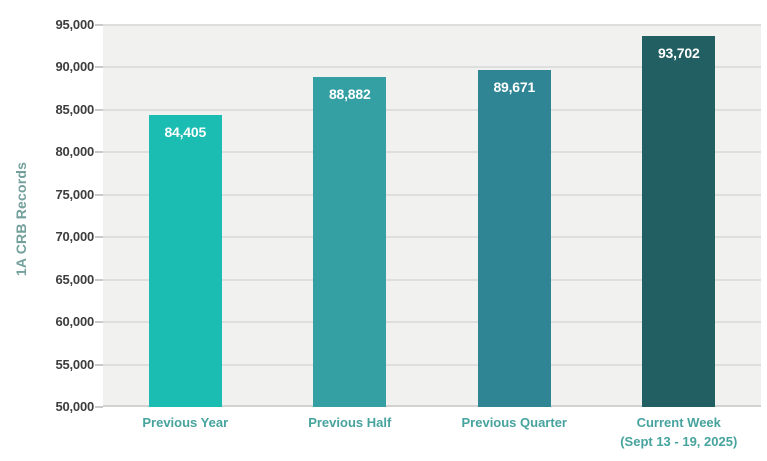 This screenshot has width=767, height=461. I want to click on x-category-label: Current Week (Sept 13 - 19, 2025), so click(679, 432).